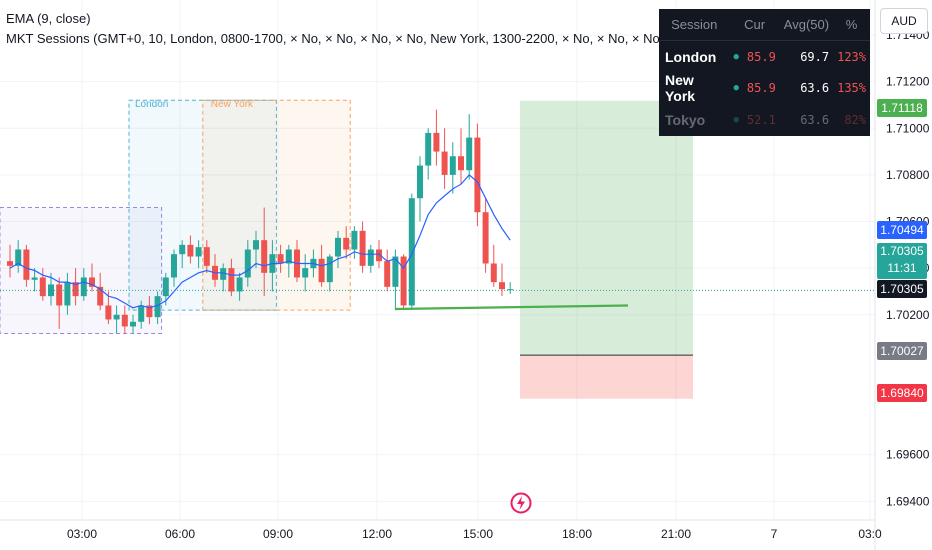 The image size is (932, 550). Describe the element at coordinates (764, 88) in the screenshot. I see `table-row: New York ● 85.9 63.6 135%` at that location.